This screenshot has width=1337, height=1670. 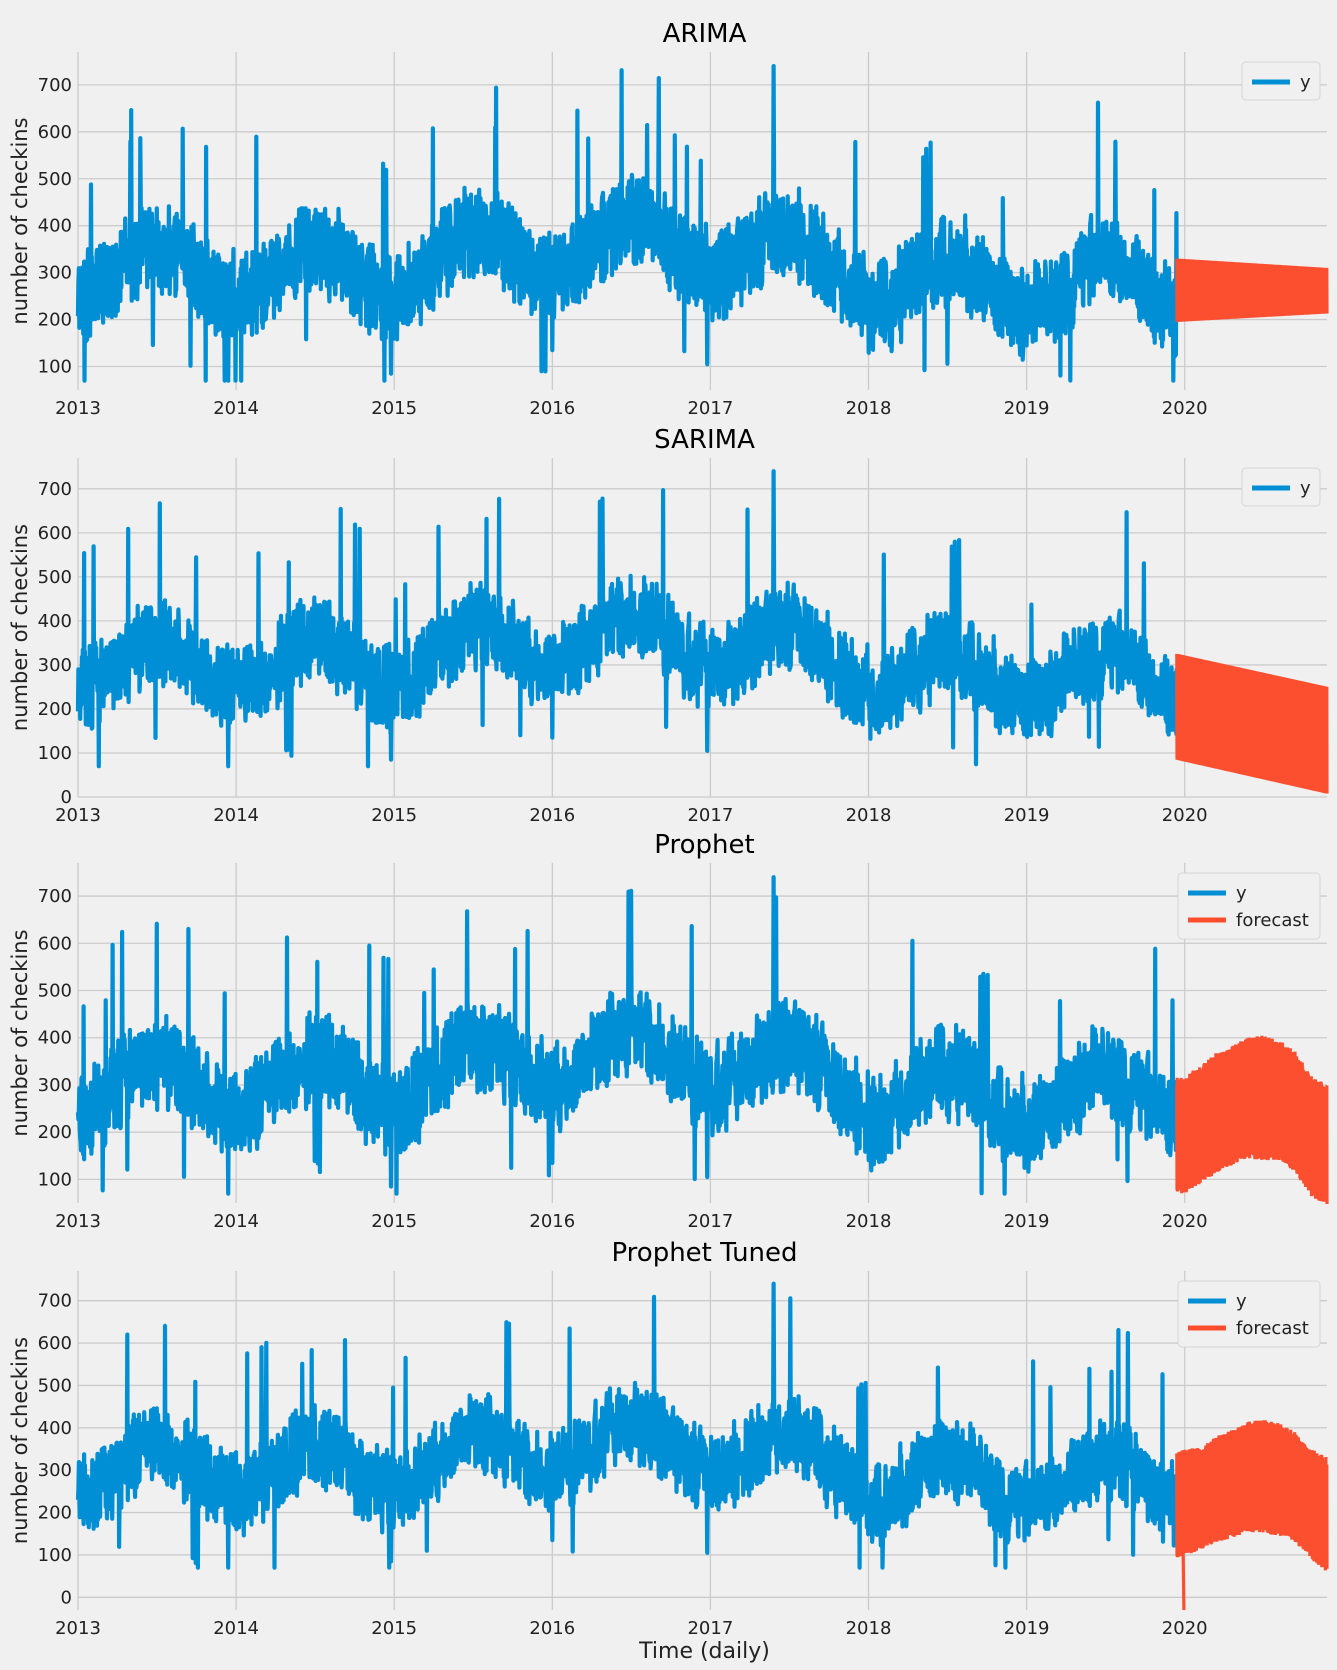 I want to click on x-axis-label: Time (daily), so click(x=704, y=1651).